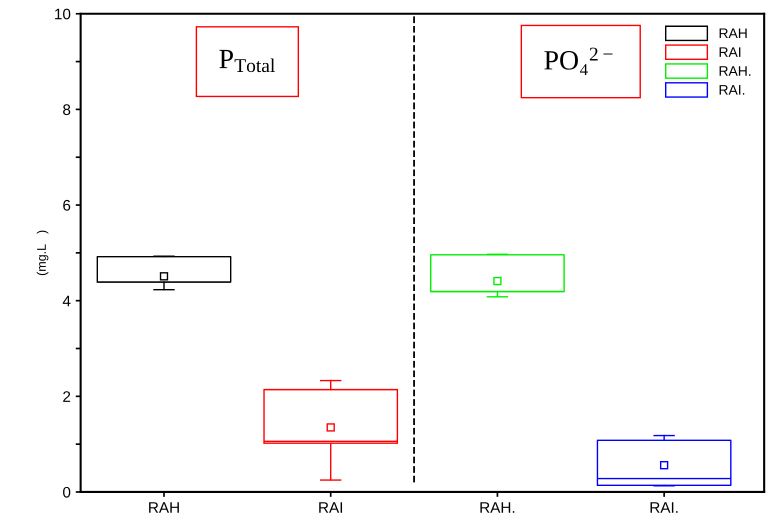  I want to click on legend-label: RAI, so click(730, 52).